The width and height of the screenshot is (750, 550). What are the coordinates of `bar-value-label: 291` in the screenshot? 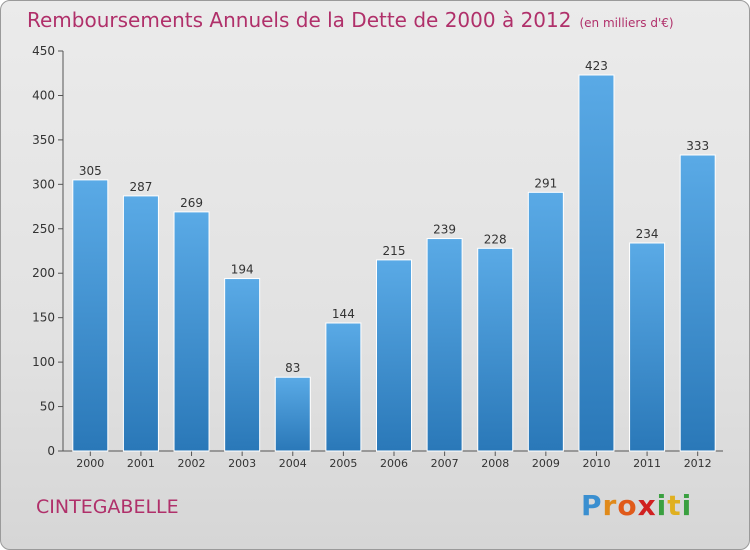 It's located at (545, 183).